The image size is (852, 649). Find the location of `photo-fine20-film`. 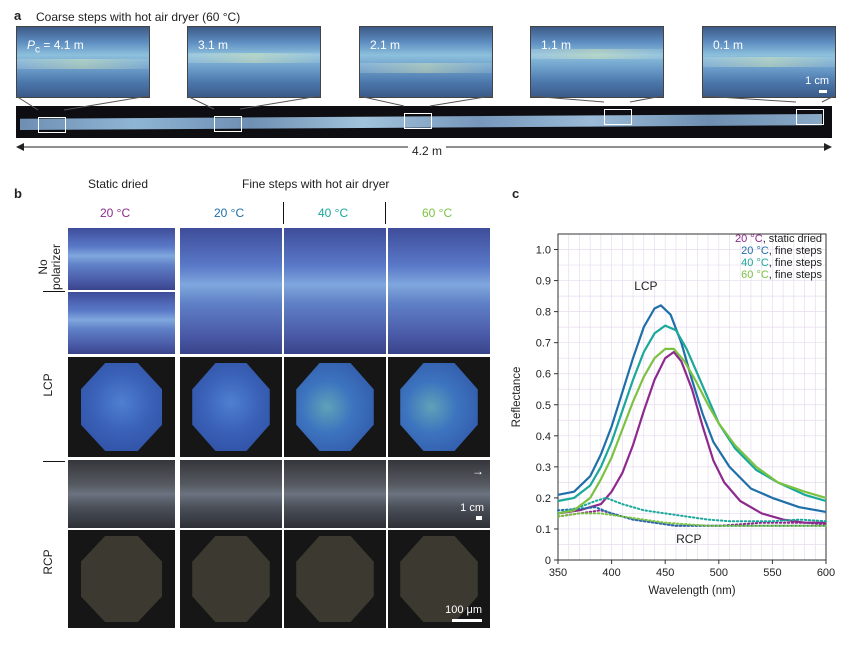

photo-fine20-film is located at coordinates (231, 494).